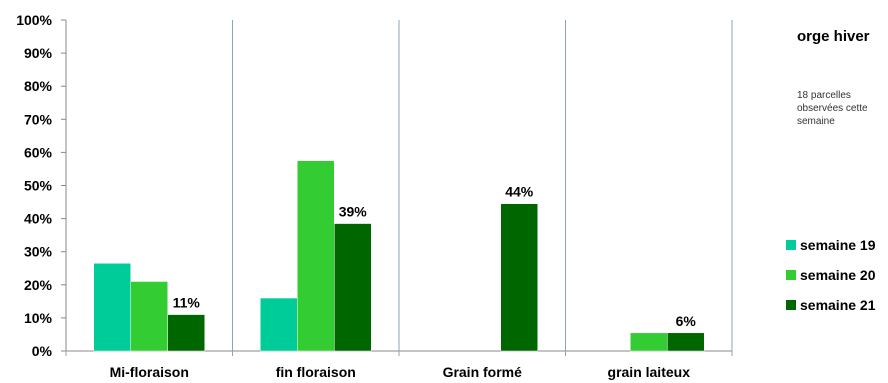 The height and width of the screenshot is (383, 888). I want to click on legend-item-semaine-21: semaine 21, so click(831, 305).